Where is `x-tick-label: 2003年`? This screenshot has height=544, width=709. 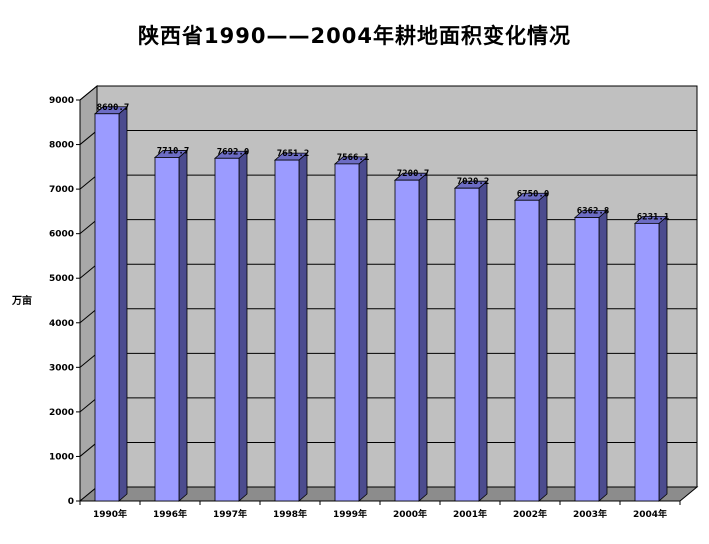 x-tick-label: 2003年 is located at coordinates (590, 514).